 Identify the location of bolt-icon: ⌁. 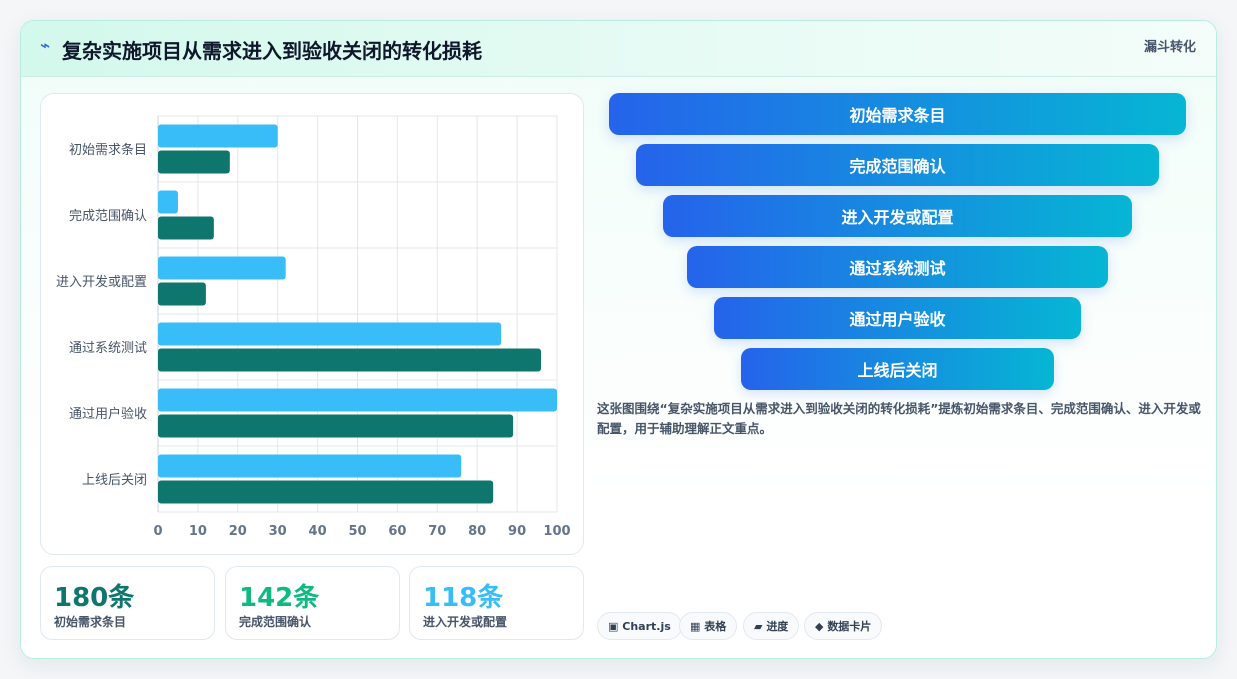
(45, 46).